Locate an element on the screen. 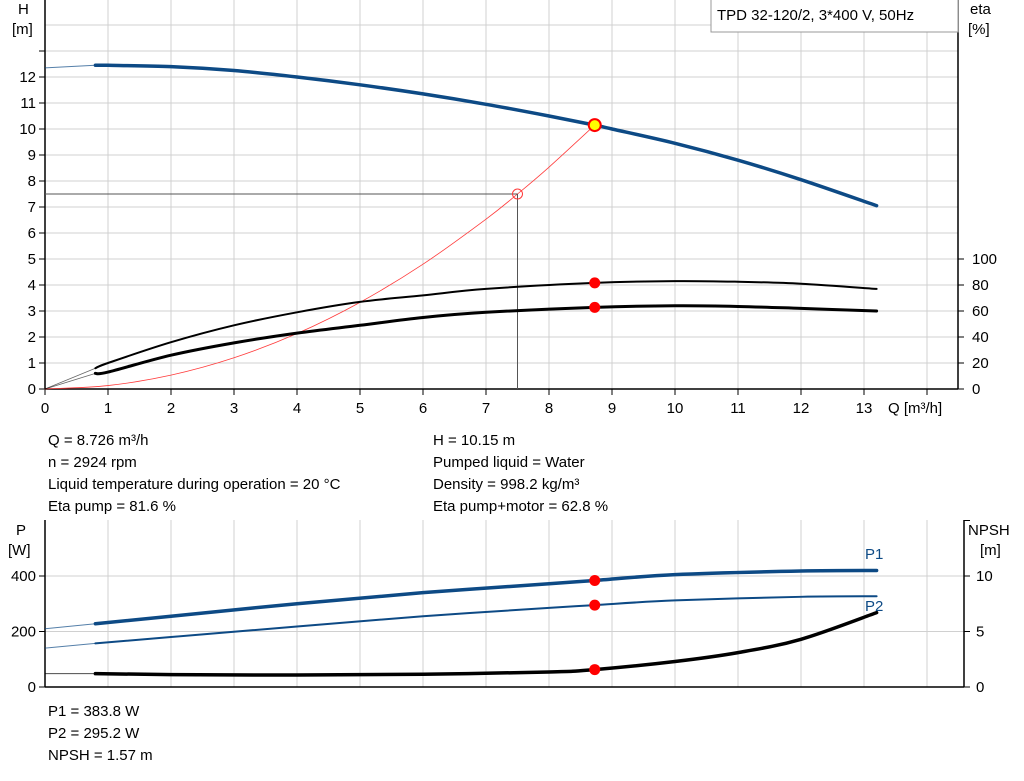  npsh-duty-marker is located at coordinates (595, 670).